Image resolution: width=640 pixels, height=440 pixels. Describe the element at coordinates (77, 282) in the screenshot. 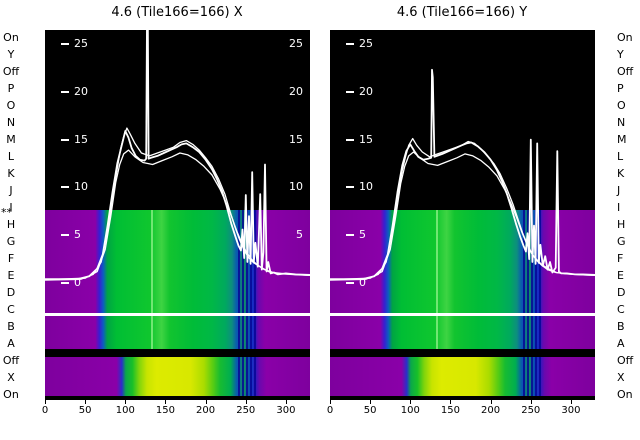

I see `y-tick-label: 0` at that location.